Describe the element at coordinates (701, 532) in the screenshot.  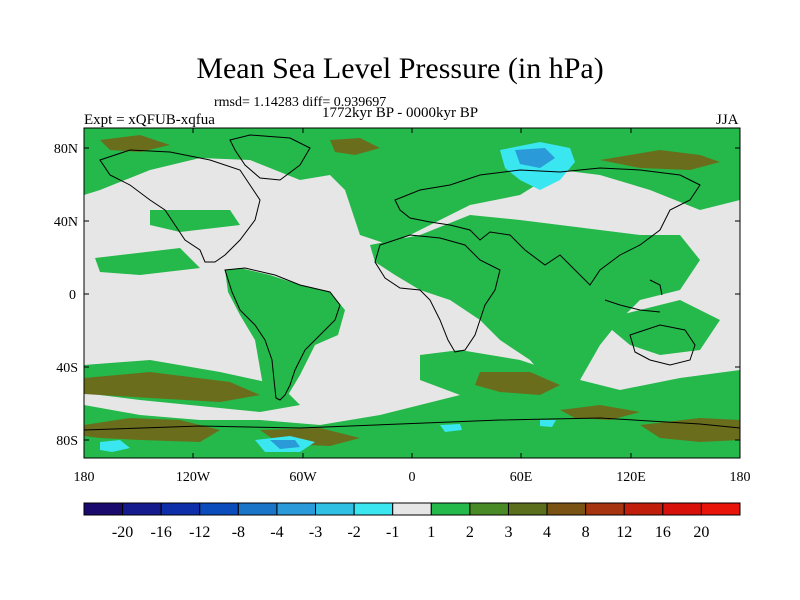
I see `colorbar-label: 20` at that location.